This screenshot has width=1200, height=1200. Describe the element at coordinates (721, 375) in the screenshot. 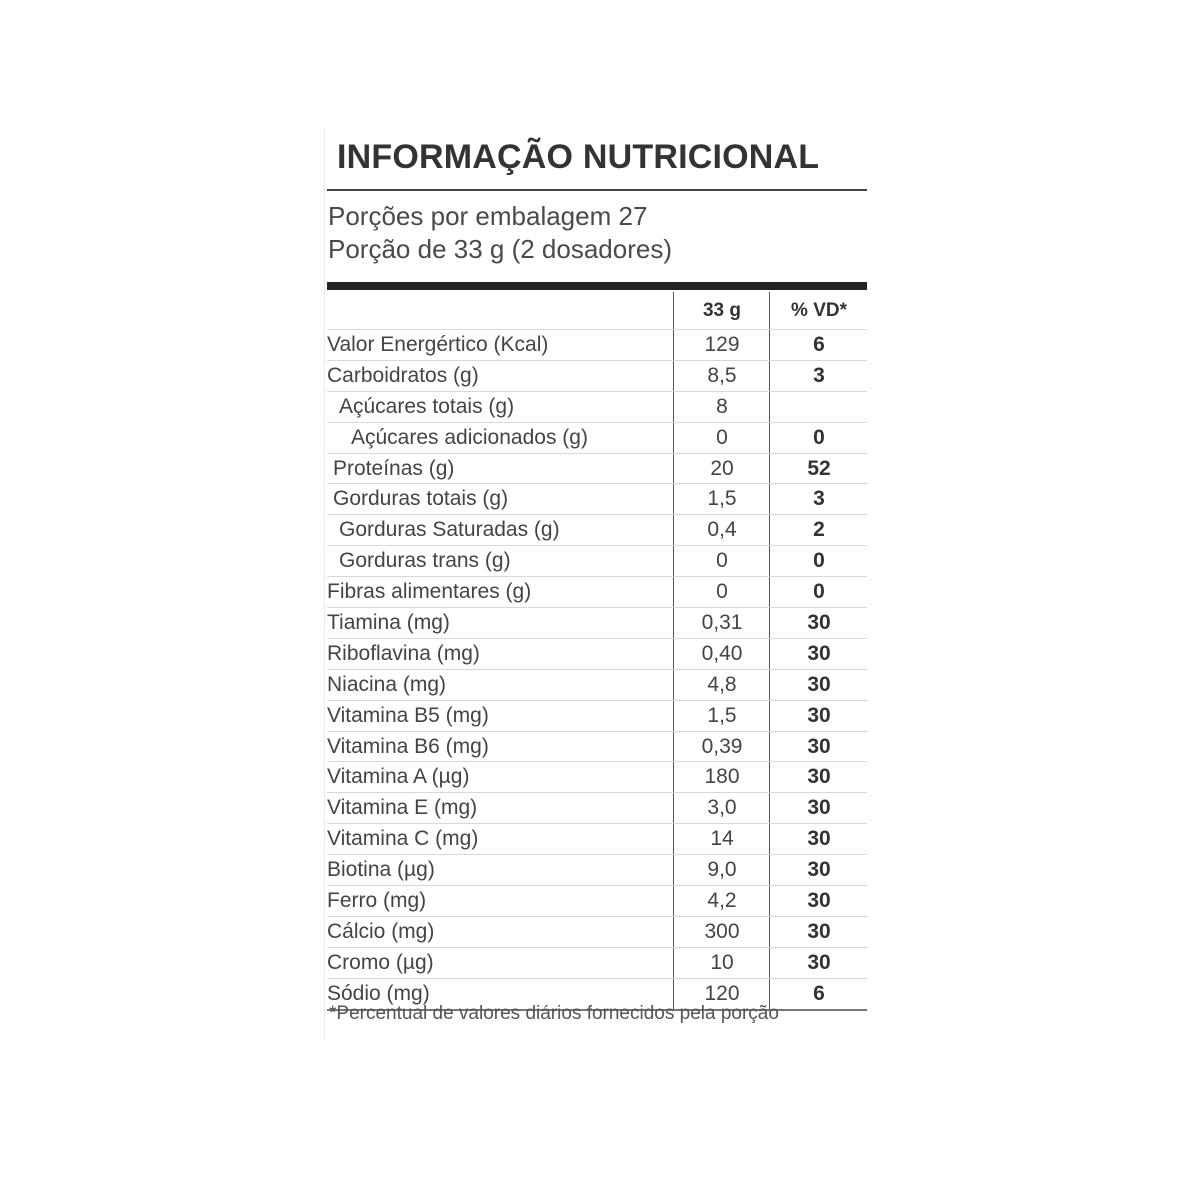

I see `amount: 8,5` at that location.